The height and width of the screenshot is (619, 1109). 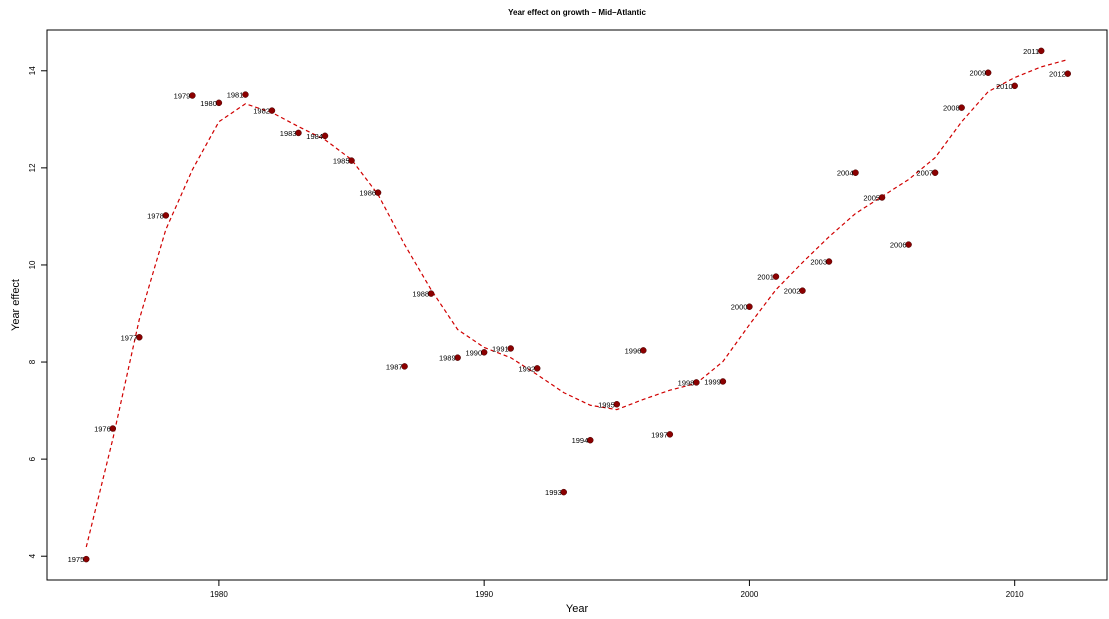 What do you see at coordinates (420, 294) in the screenshot?
I see `point-label: 1988` at bounding box center [420, 294].